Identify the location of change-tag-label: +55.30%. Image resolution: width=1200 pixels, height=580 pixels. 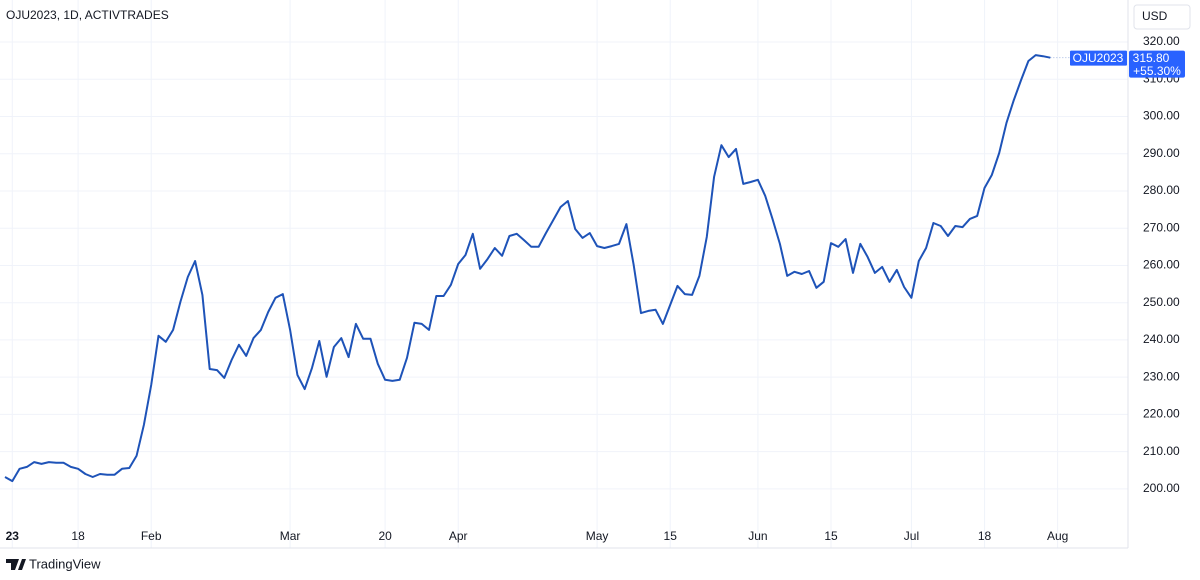
(1157, 71).